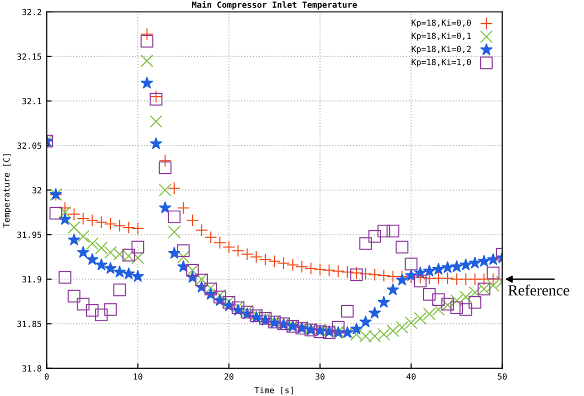 Image resolution: width=584 pixels, height=396 pixels. I want to click on x-axis-title: Time [s], so click(273, 390).